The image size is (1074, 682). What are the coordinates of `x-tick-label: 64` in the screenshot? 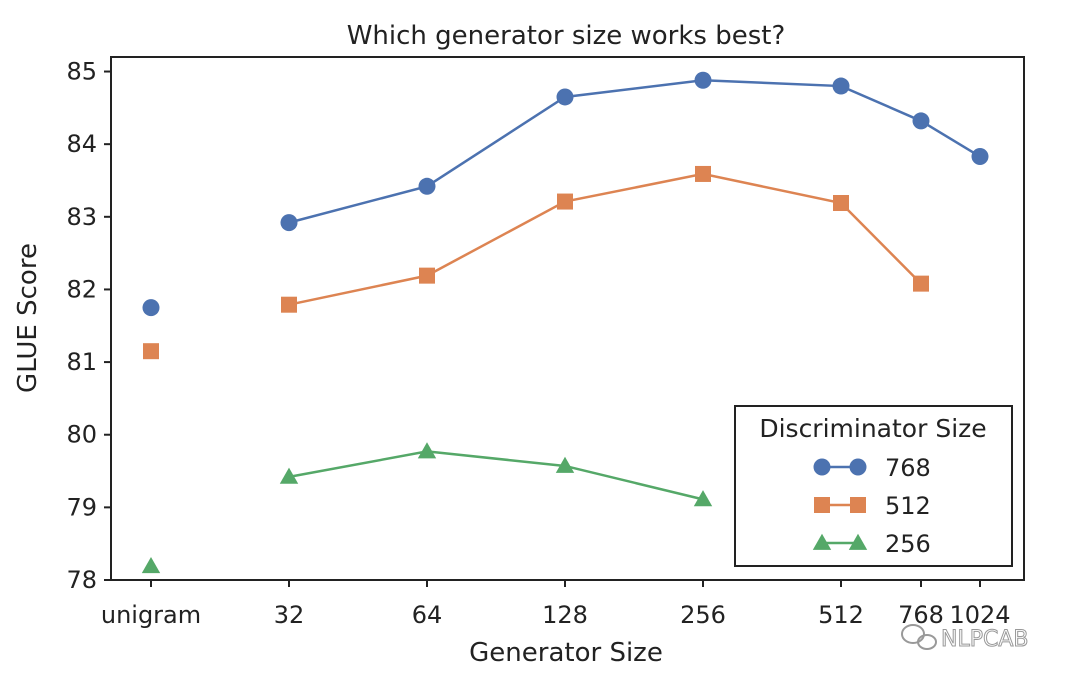 It's located at (427, 615).